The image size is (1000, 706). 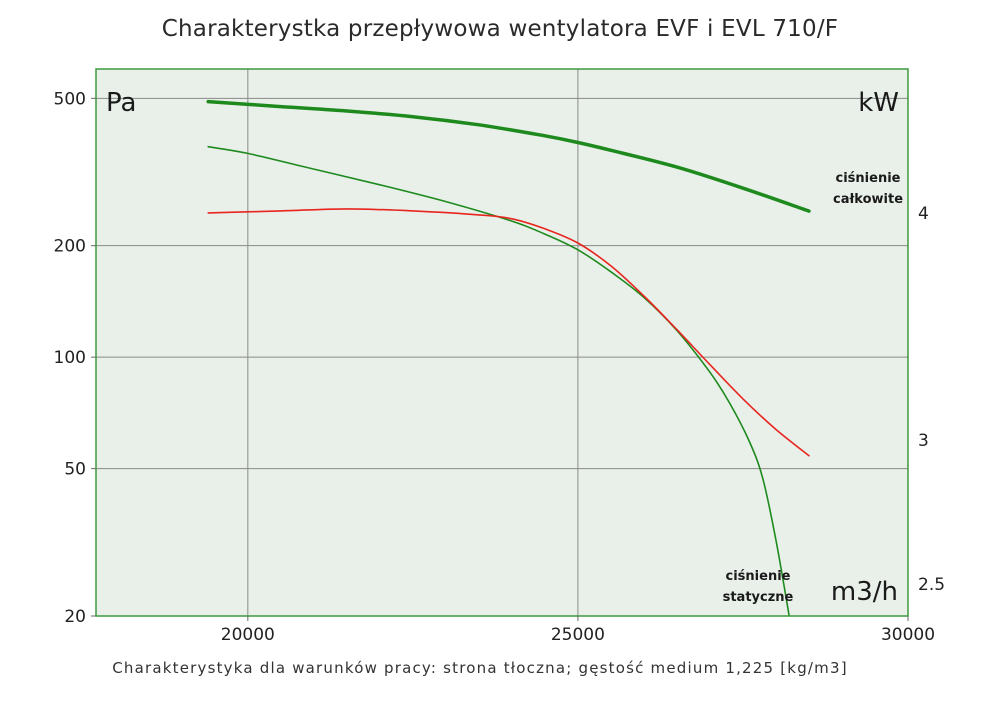 I want to click on left-axis-unit: Pa, so click(x=121, y=103).